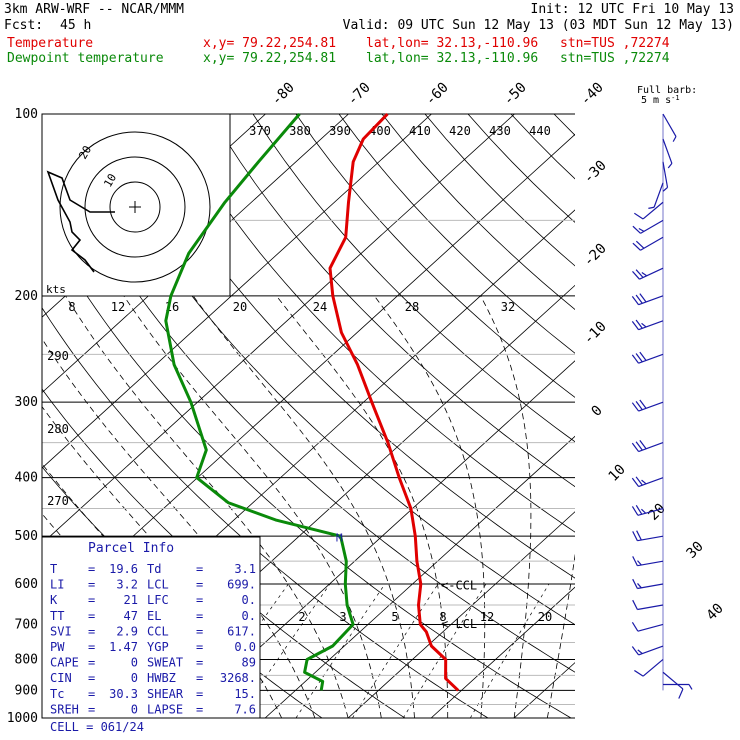 The width and height of the screenshot is (740, 740). What do you see at coordinates (615, 43) in the screenshot?
I see `temperature-station: stn=TUS ,72274` at bounding box center [615, 43].